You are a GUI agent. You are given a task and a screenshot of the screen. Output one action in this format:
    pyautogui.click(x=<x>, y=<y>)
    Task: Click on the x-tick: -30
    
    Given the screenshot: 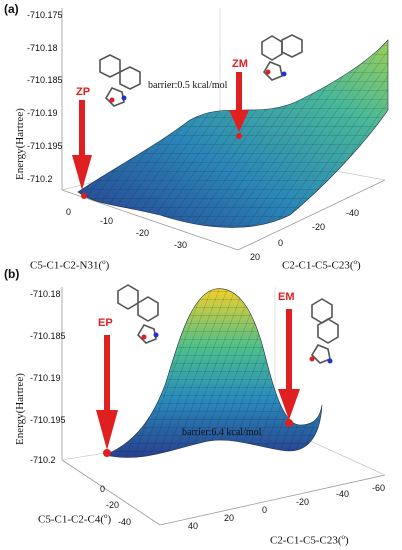 What is the action you would take?
    pyautogui.click(x=181, y=245)
    